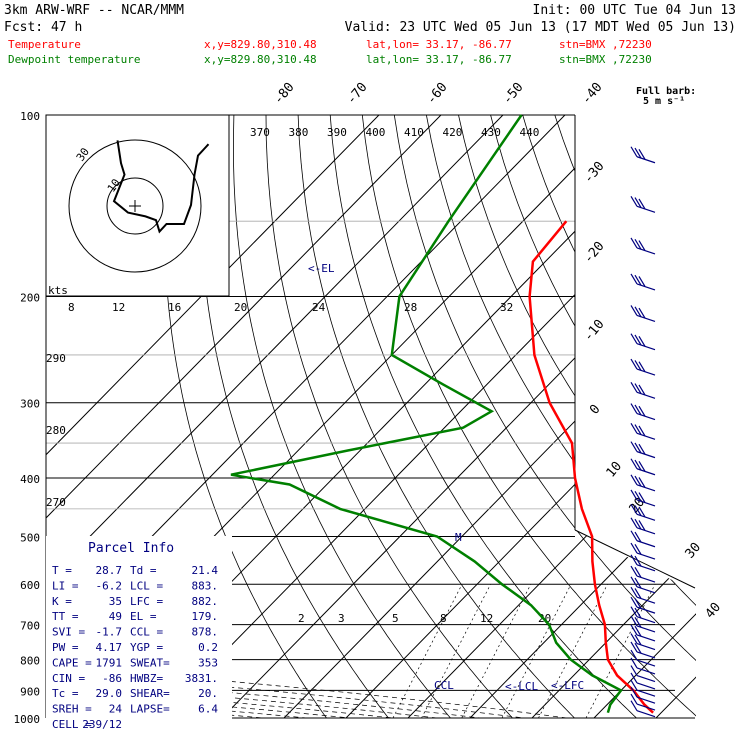 The image size is (740, 740). What do you see at coordinates (513, 94) in the screenshot?
I see `isotherm-label: -50` at bounding box center [513, 94].